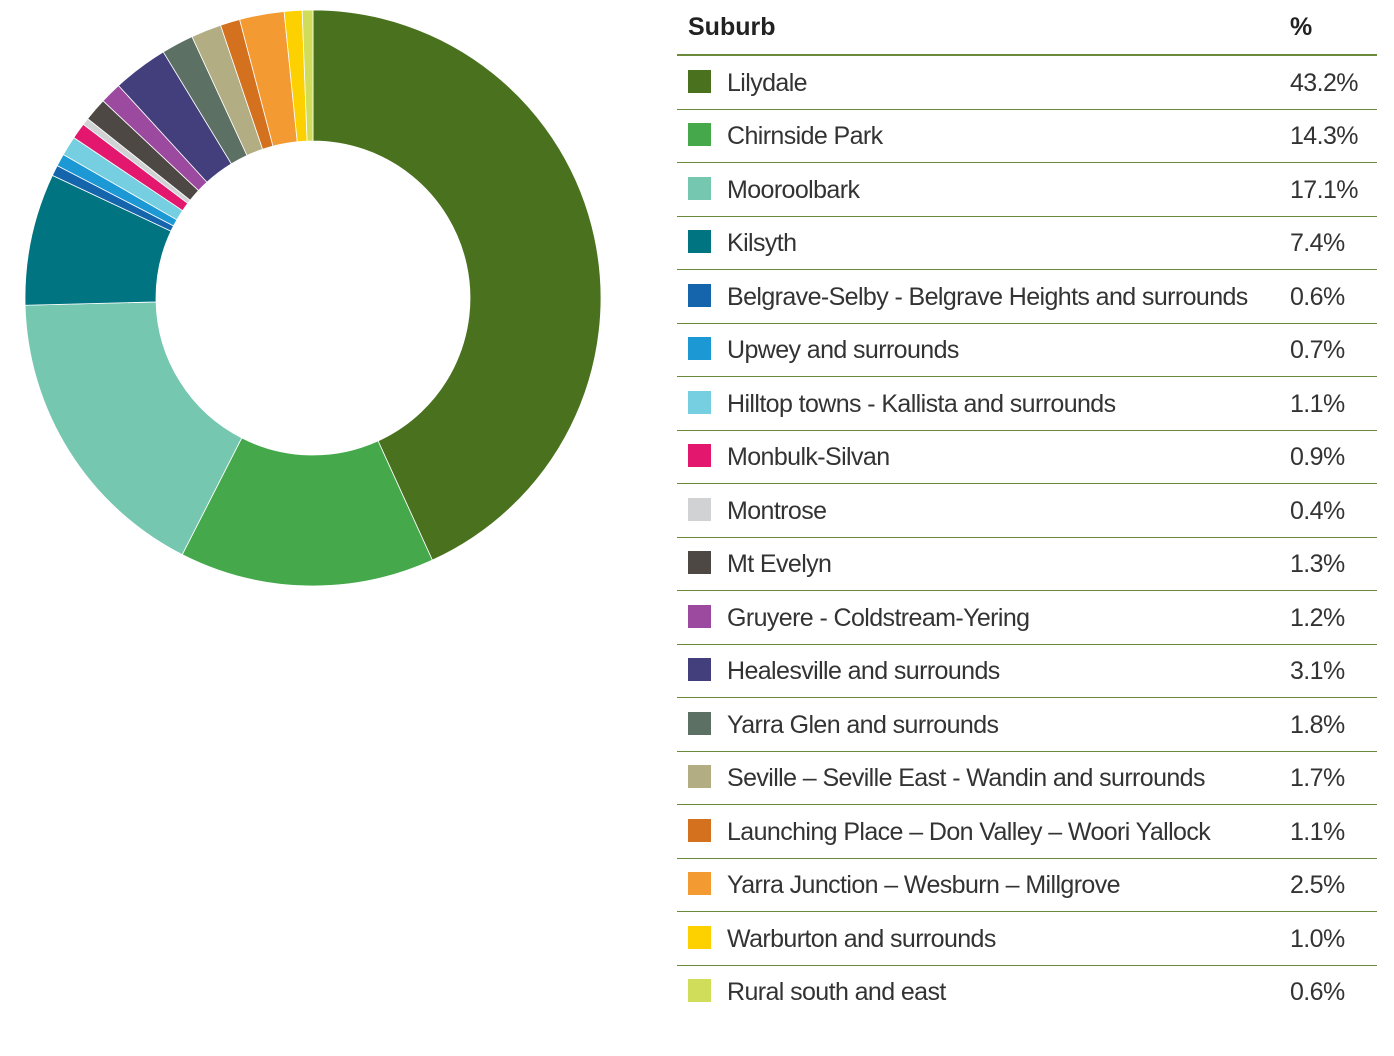  Describe the element at coordinates (1008, 885) in the screenshot. I see `category-label: Yarra Junction – Wesburn – Millgrove` at that location.